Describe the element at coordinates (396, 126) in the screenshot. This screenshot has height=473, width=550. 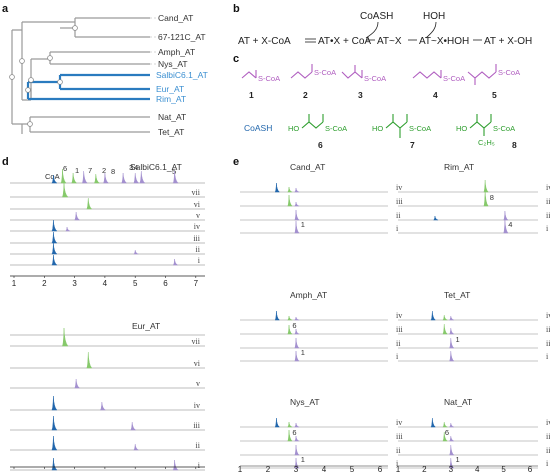
I see `green-structures` at that location.